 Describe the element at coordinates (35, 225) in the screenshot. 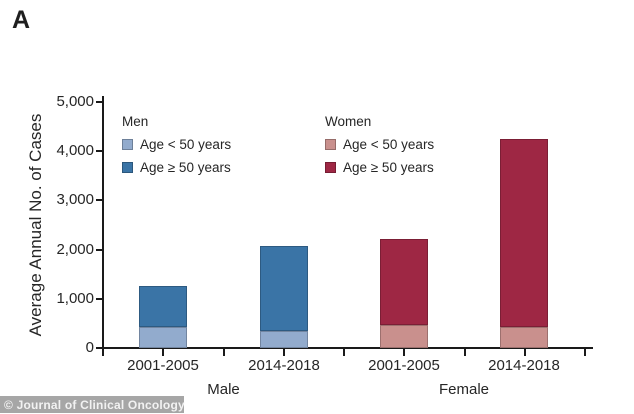

I see `y-axis-title: Average Annual No. of Cases` at that location.